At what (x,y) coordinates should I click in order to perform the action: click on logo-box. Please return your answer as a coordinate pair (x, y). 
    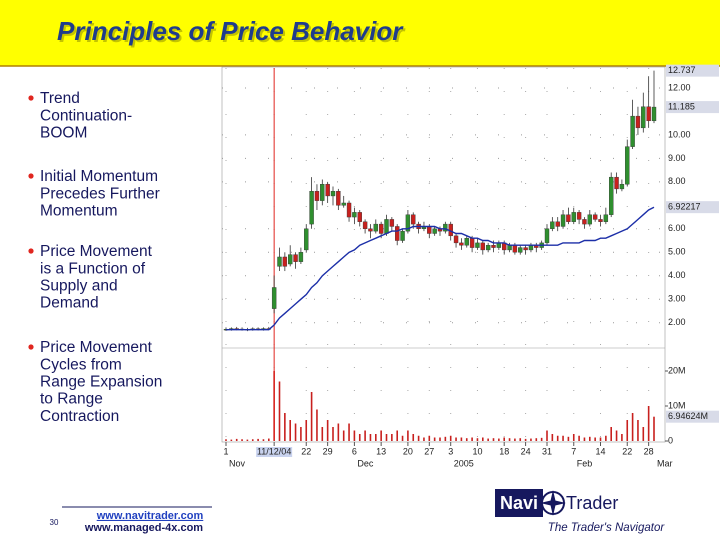
    Looking at the image, I should click on (519, 503).